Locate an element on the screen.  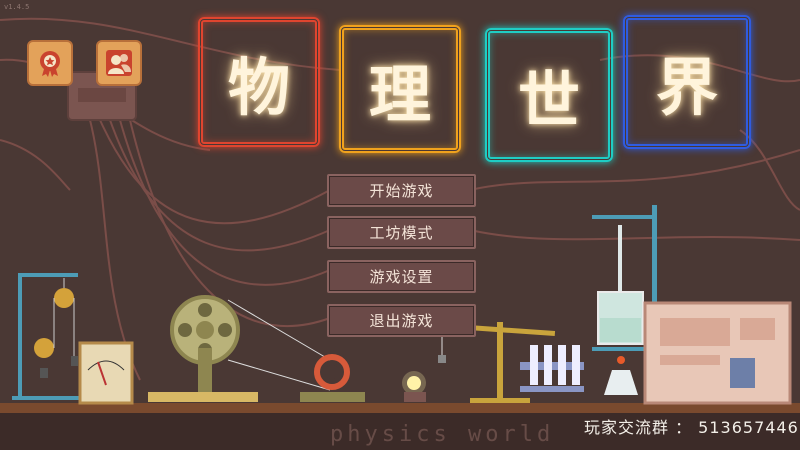
lab-machine is located at coordinates (717, 353).